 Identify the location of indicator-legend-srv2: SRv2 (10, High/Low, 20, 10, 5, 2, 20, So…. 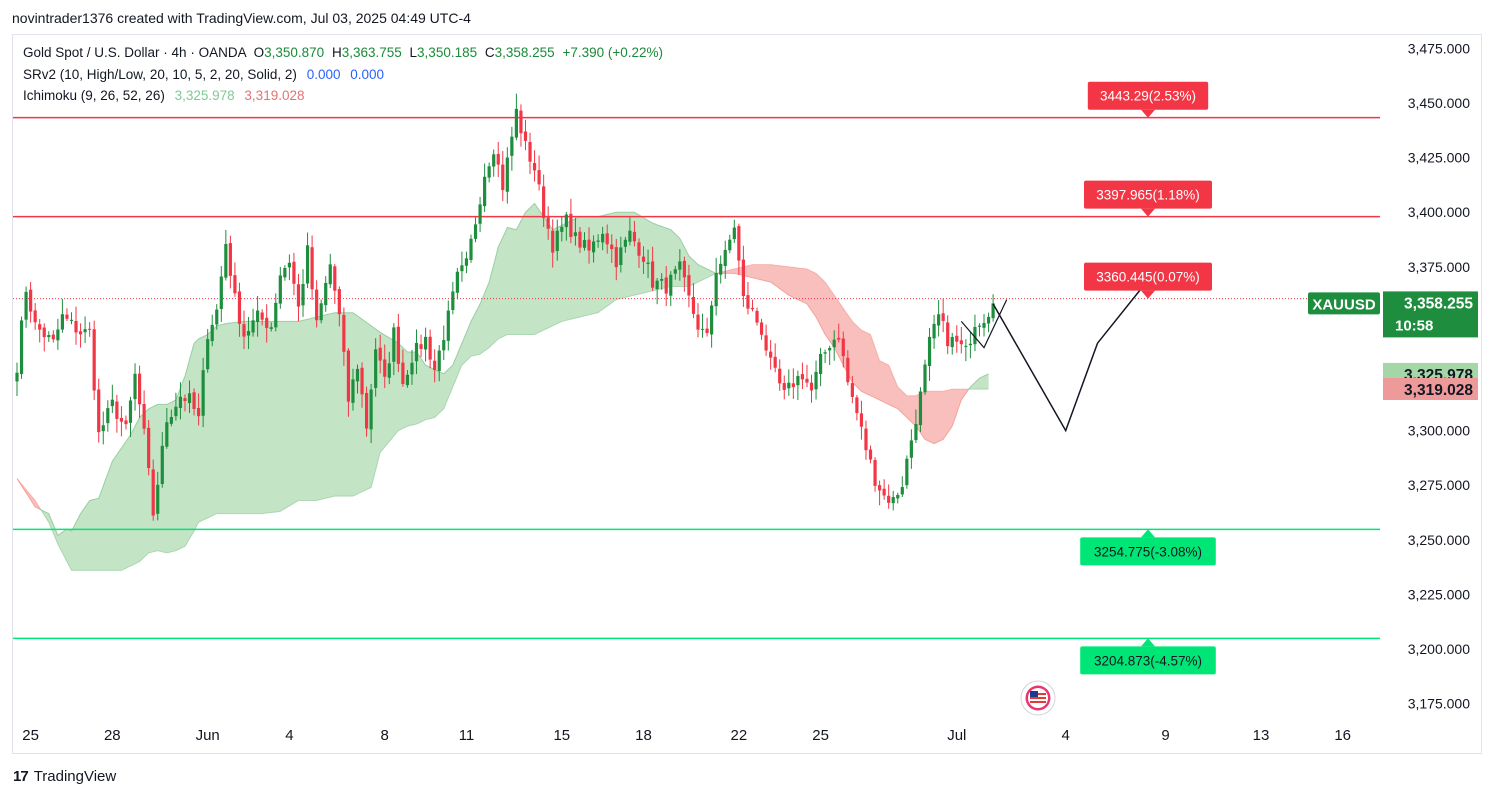
(203, 74).